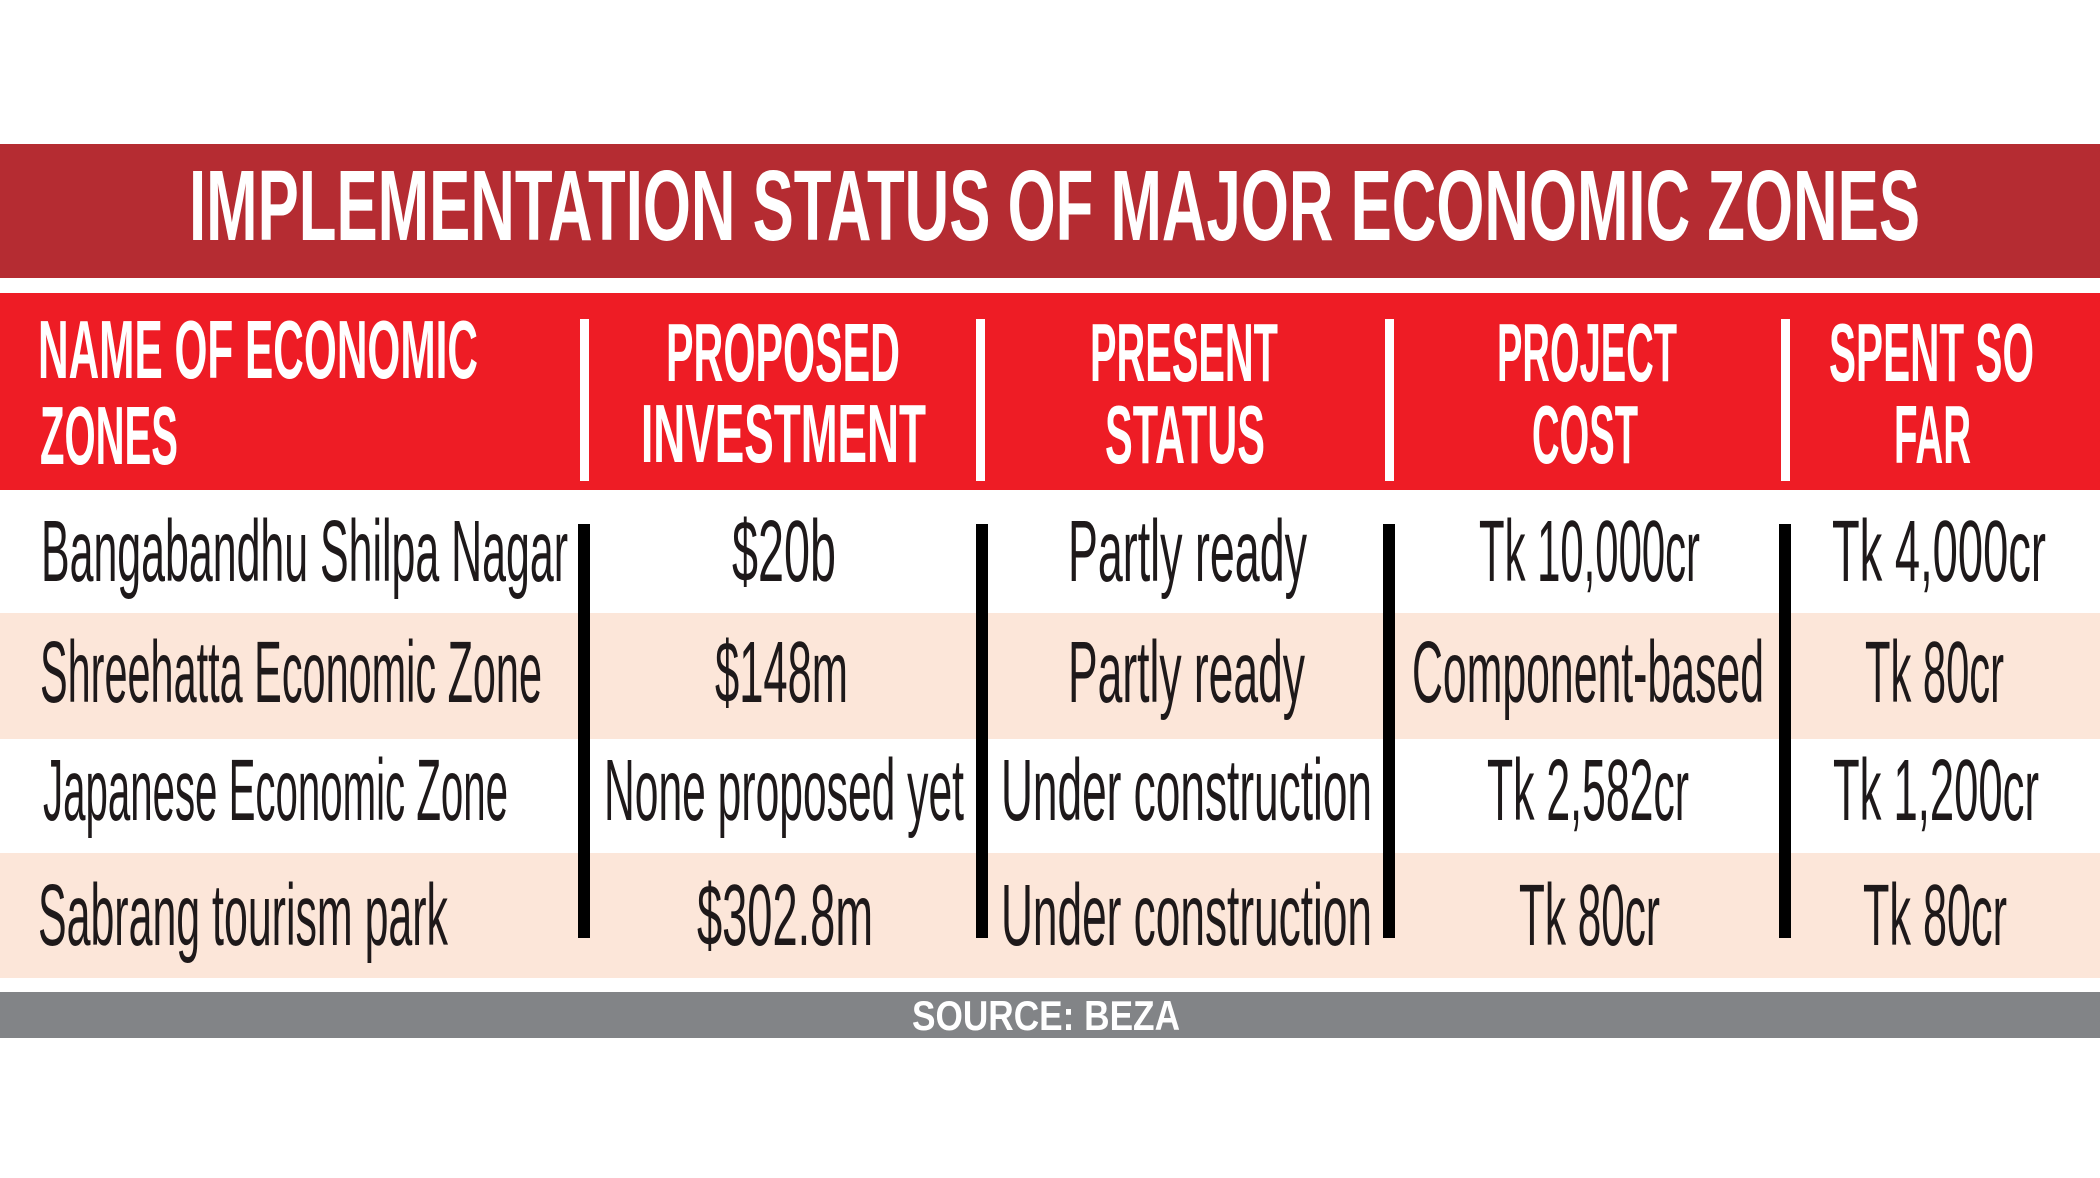  Describe the element at coordinates (1046, 1015) in the screenshot. I see `svg-text: SOURCE: BEZA` at that location.